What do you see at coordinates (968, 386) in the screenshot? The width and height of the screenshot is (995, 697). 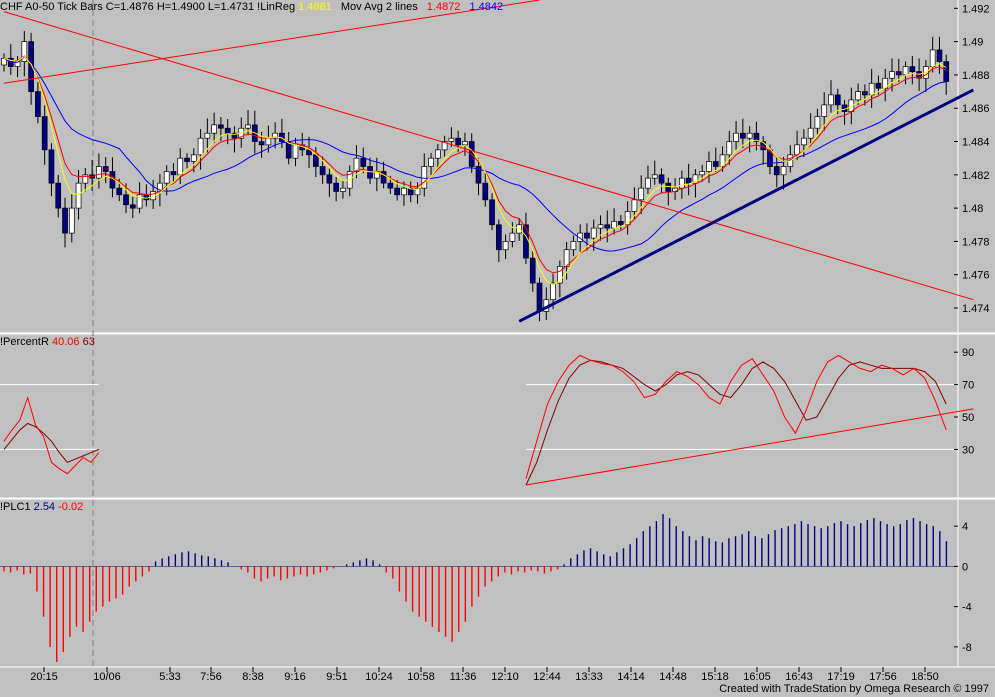 I see `percentr-tick-label: 70` at bounding box center [968, 386].